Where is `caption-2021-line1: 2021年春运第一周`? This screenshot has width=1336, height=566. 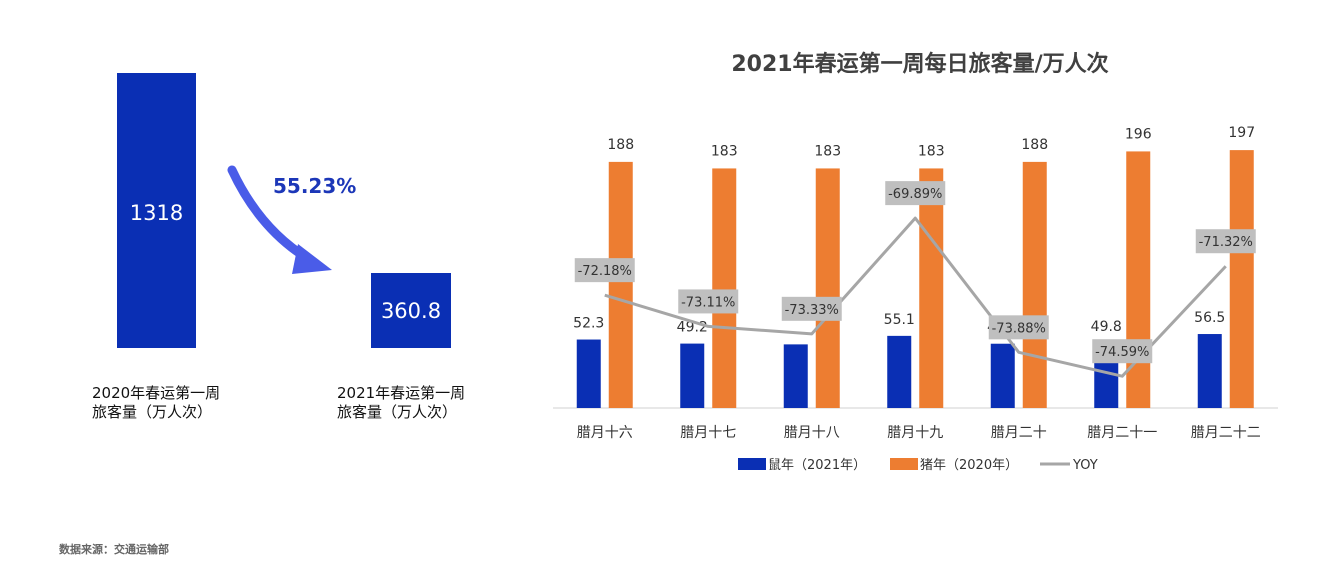 caption-2021-line1: 2021年春运第一周 is located at coordinates (401, 393).